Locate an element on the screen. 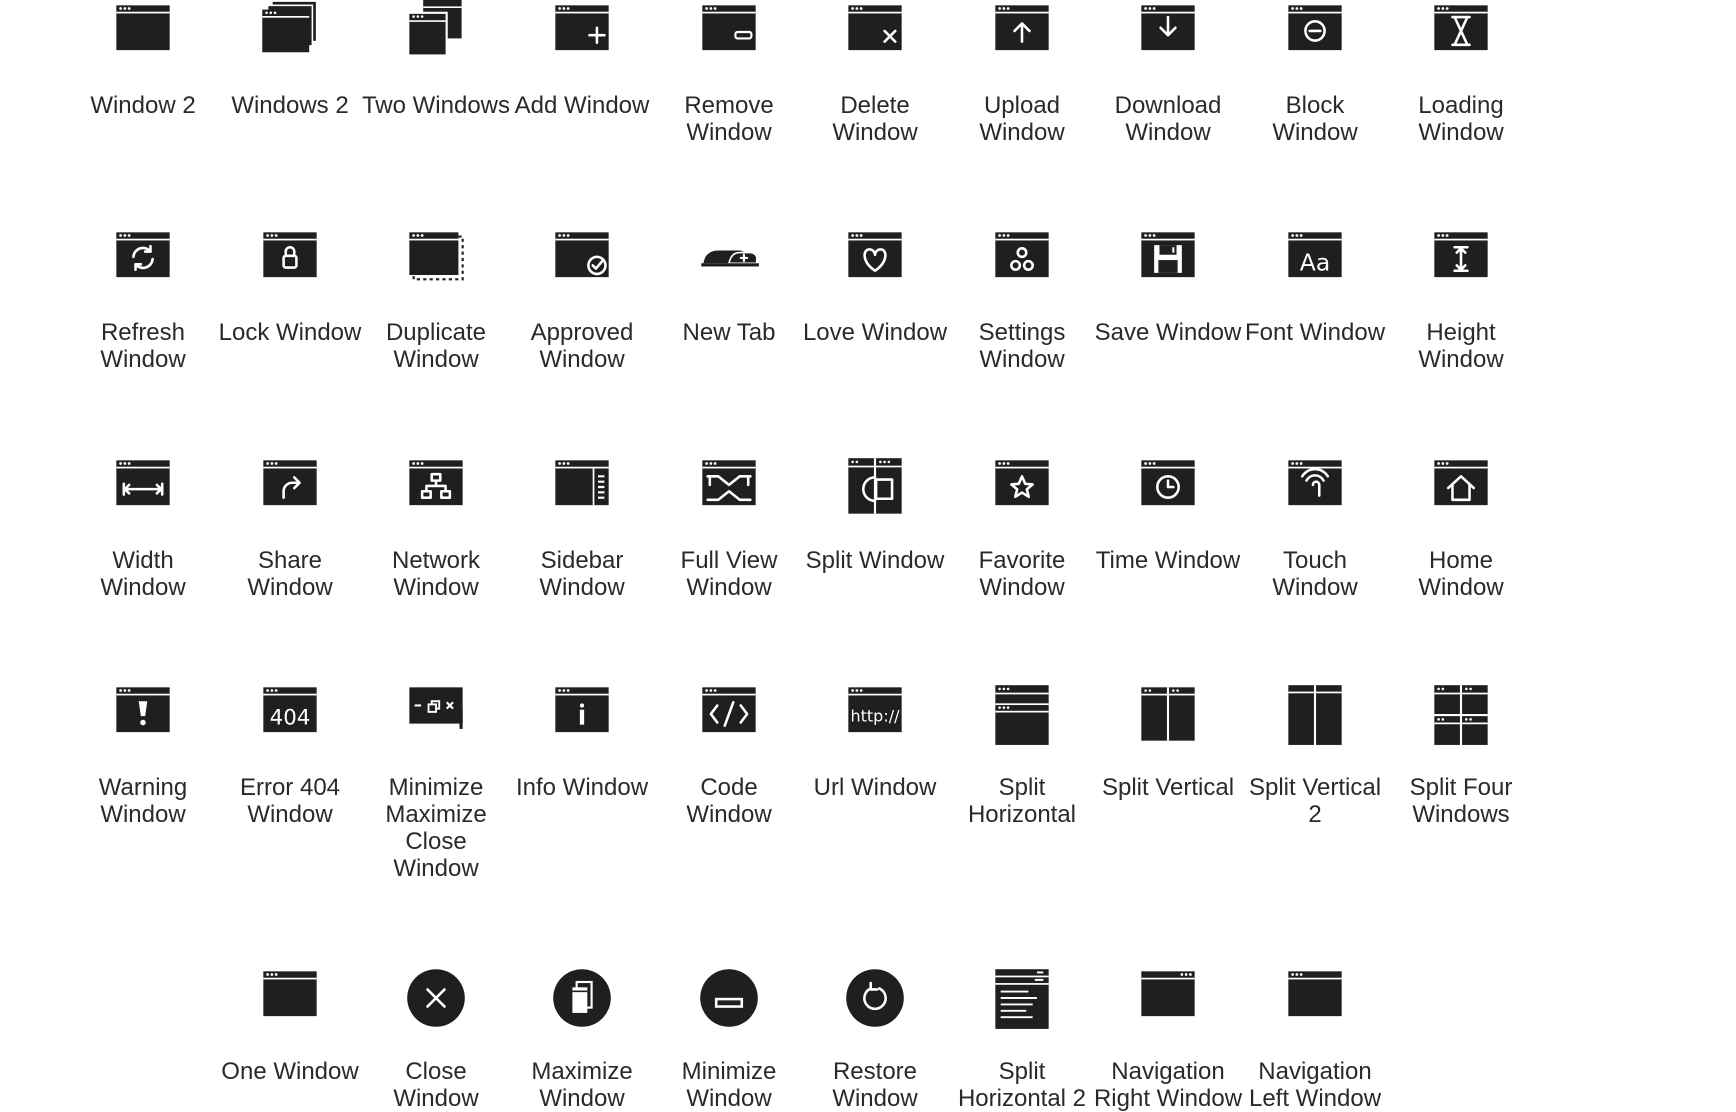  icon-tile: Split Horizontal 2 is located at coordinates (1022, 1039).